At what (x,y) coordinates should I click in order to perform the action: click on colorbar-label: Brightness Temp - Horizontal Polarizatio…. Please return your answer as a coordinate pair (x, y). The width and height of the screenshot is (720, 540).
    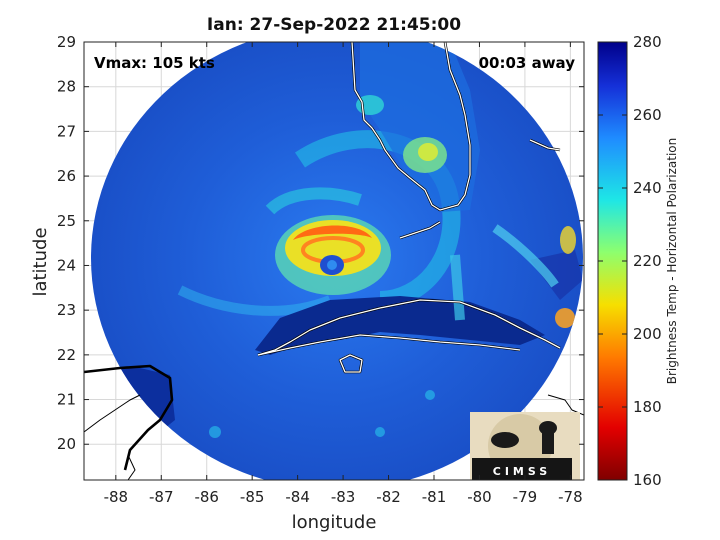
    Looking at the image, I should click on (672, 261).